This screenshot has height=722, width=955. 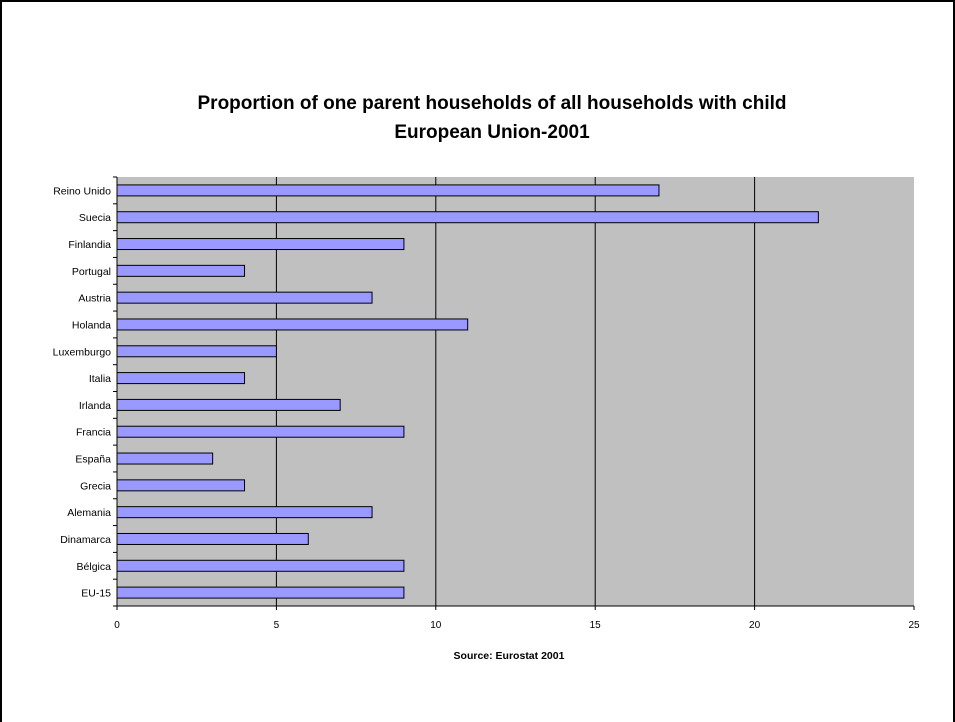 What do you see at coordinates (85, 540) in the screenshot?
I see `category-label: Dinamarca` at bounding box center [85, 540].